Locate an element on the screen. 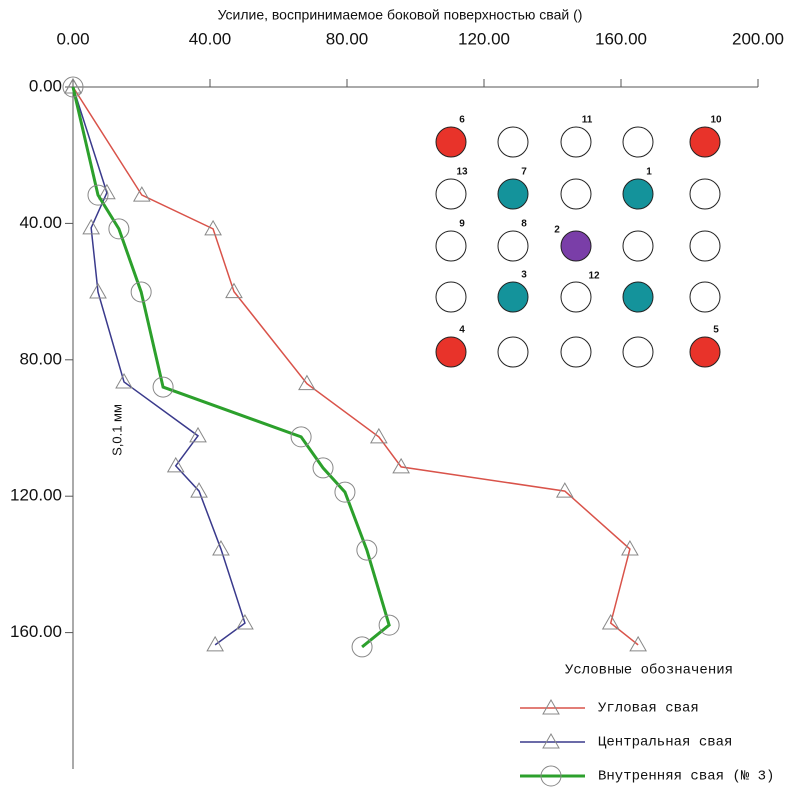 This screenshot has width=800, height=792. pile-label: 10 is located at coordinates (716, 120).